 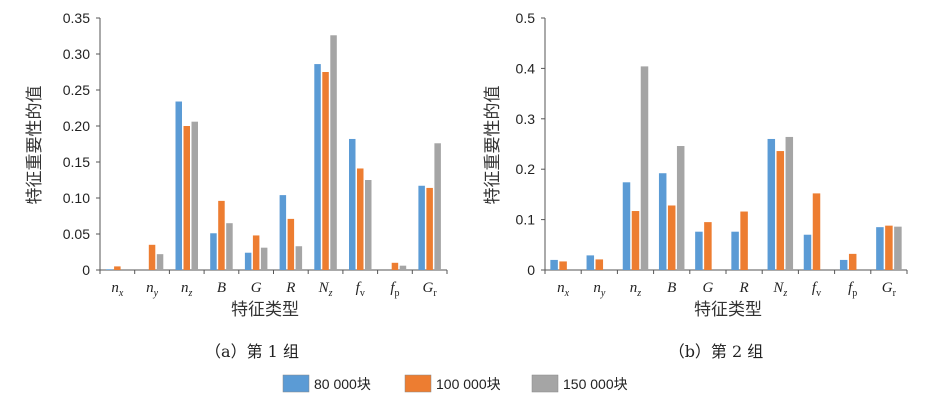 I want to click on y-tick-label-b: 0.5, so click(x=526, y=18).